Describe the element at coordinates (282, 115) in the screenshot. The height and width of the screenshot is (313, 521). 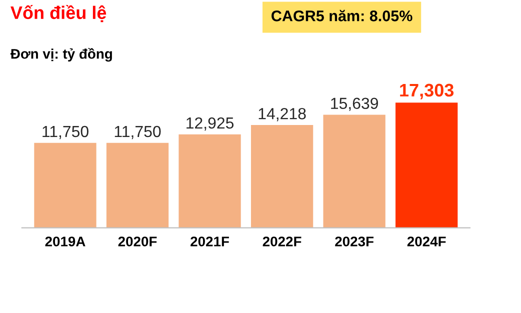
I see `data-label: 14,218` at that location.